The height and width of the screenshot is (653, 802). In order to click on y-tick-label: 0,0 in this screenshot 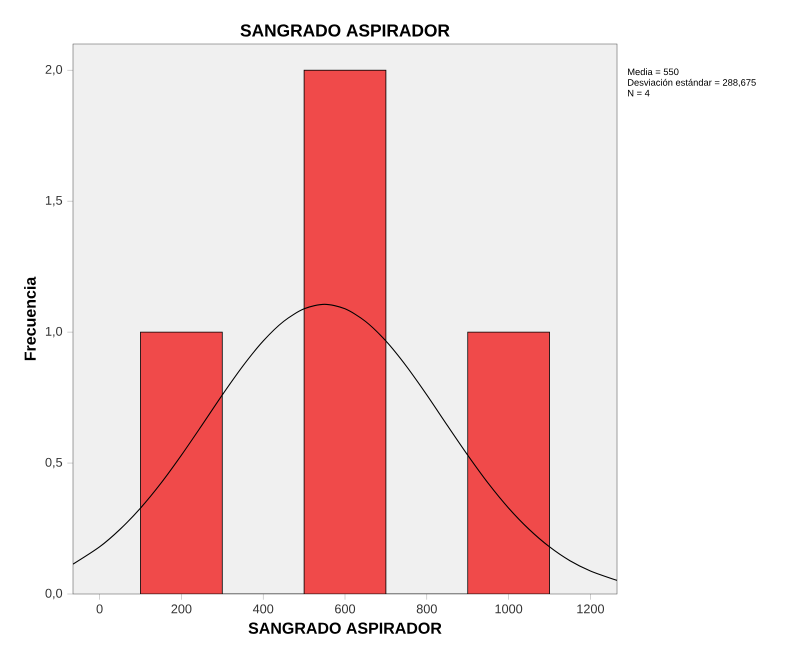, I will do `click(53, 594)`.